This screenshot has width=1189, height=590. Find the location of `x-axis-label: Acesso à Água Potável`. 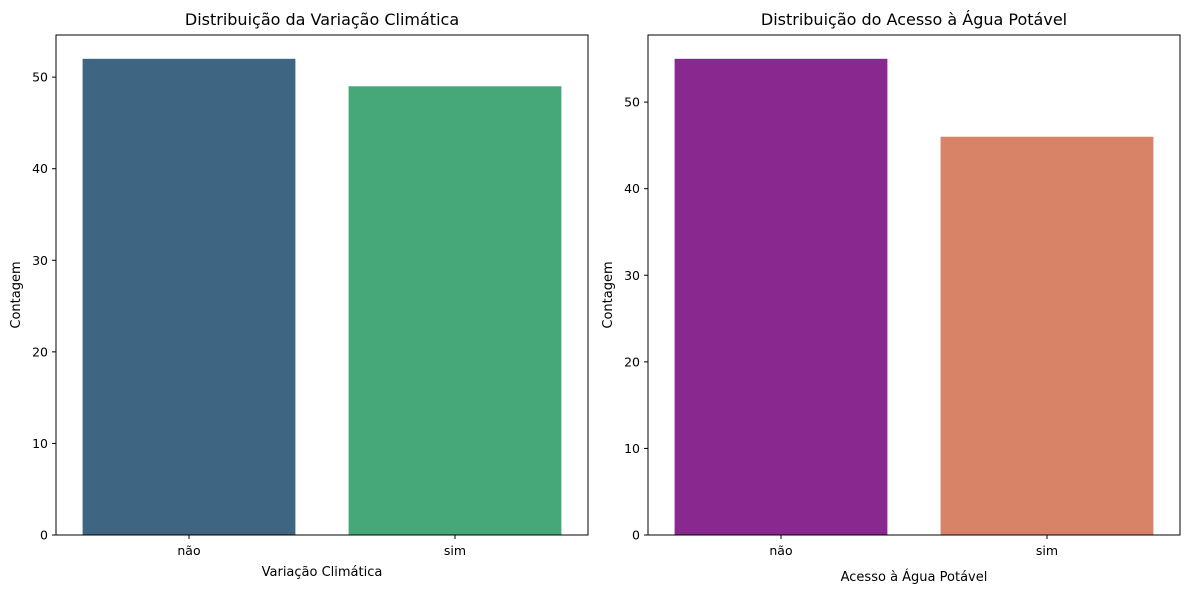

x-axis-label: Acesso à Água Potável is located at coordinates (914, 577).